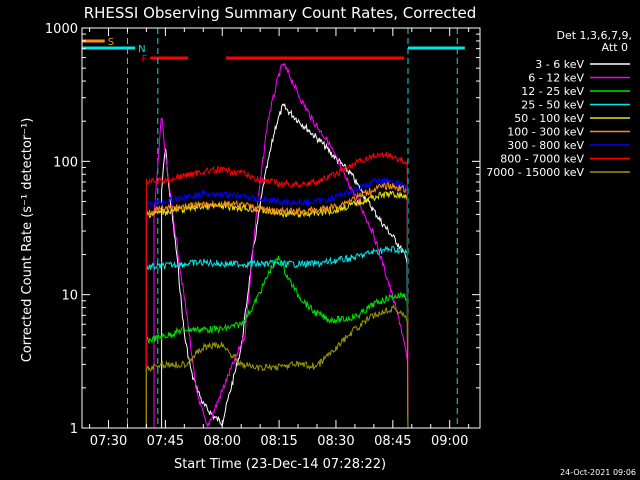 The image size is (640, 480). Describe the element at coordinates (542, 159) in the screenshot. I see `legend-label-7: 800 - 7000 keV` at that location.